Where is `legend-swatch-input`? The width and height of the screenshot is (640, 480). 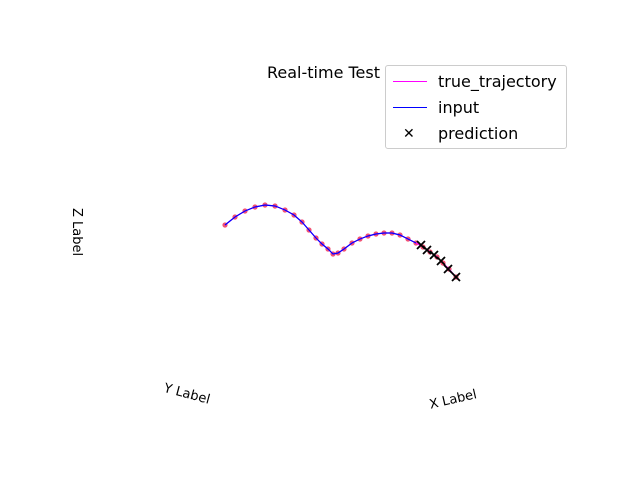 legend-swatch-input is located at coordinates (410, 107).